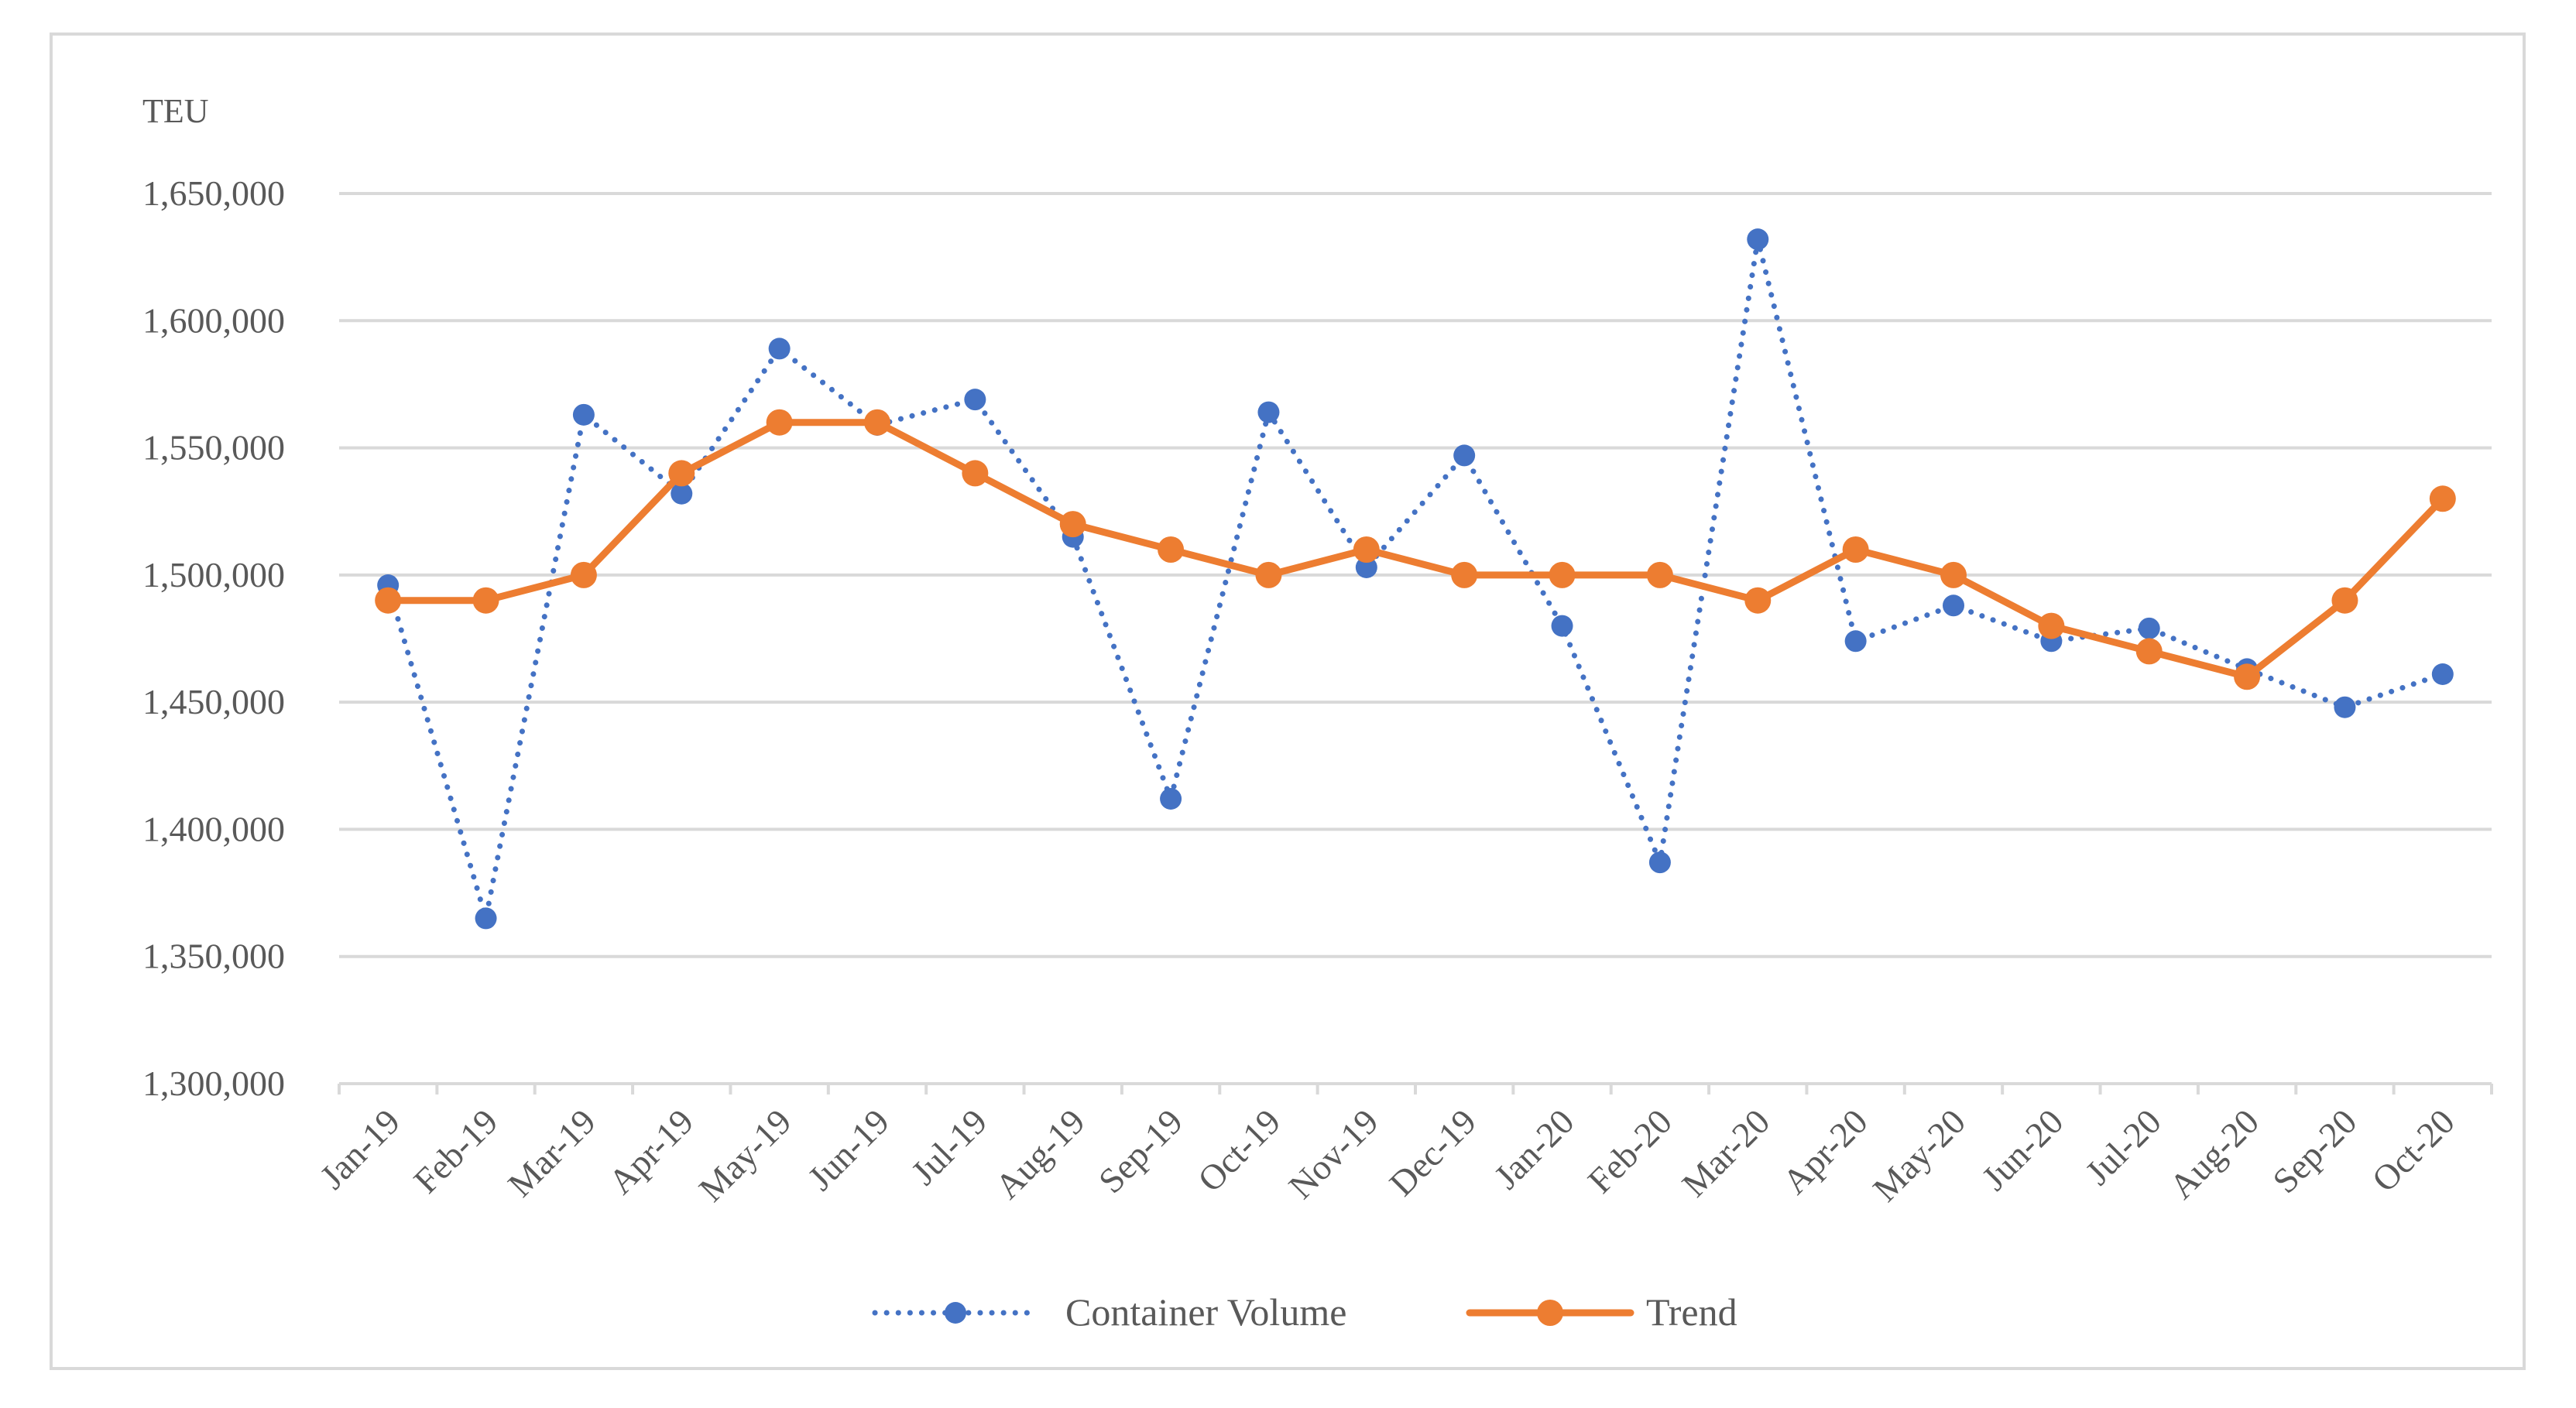 The image size is (2576, 1408). What do you see at coordinates (1601, 1312) in the screenshot?
I see `legend-item-trend: Trend` at bounding box center [1601, 1312].